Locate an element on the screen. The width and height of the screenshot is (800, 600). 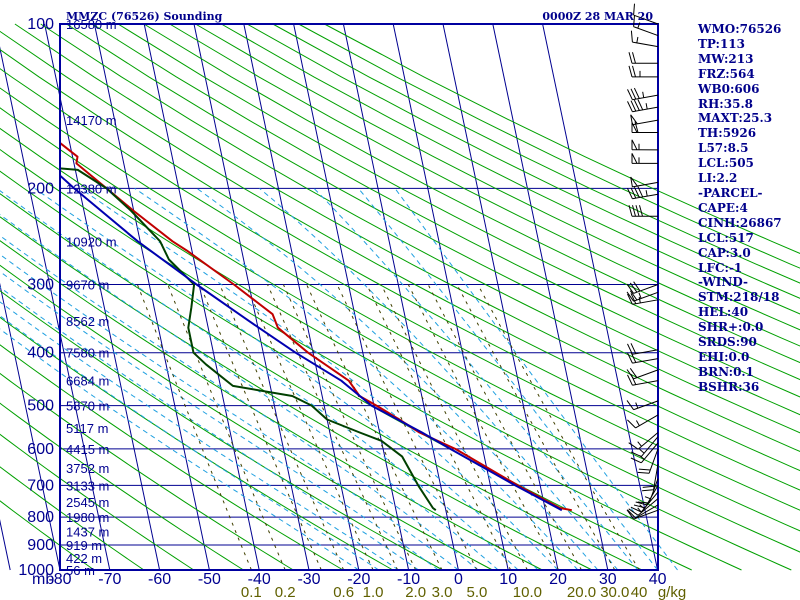
pressure-tick-label: 700 is located at coordinates (40, 485).